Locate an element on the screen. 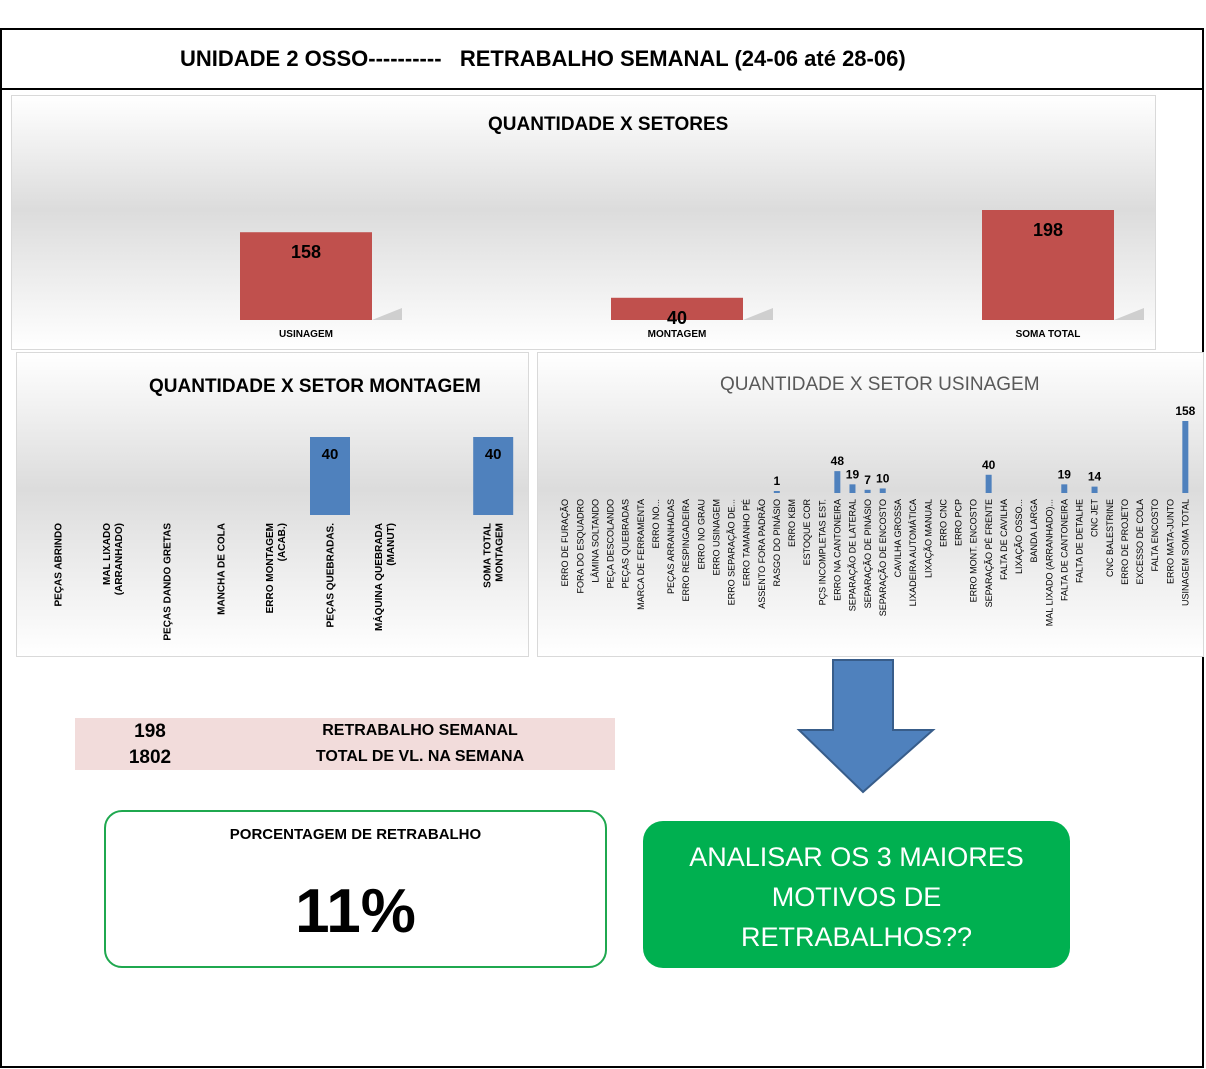 This screenshot has width=1206, height=1069. svg-text: ERRO CNC is located at coordinates (943, 523).